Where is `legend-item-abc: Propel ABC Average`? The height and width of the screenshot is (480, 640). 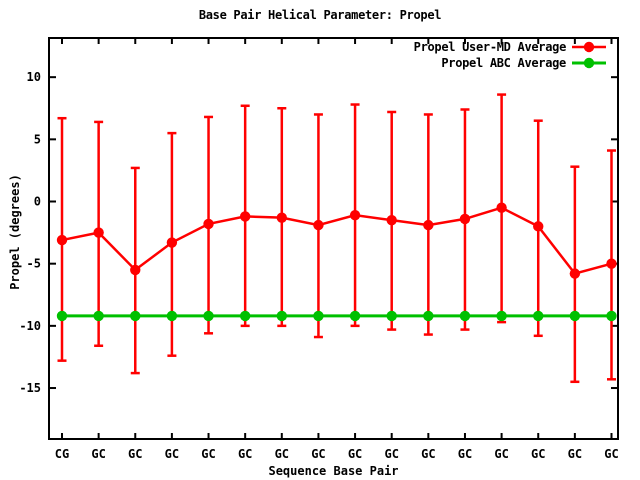 legend-item-abc: Propel ABC Average is located at coordinates (510, 63).